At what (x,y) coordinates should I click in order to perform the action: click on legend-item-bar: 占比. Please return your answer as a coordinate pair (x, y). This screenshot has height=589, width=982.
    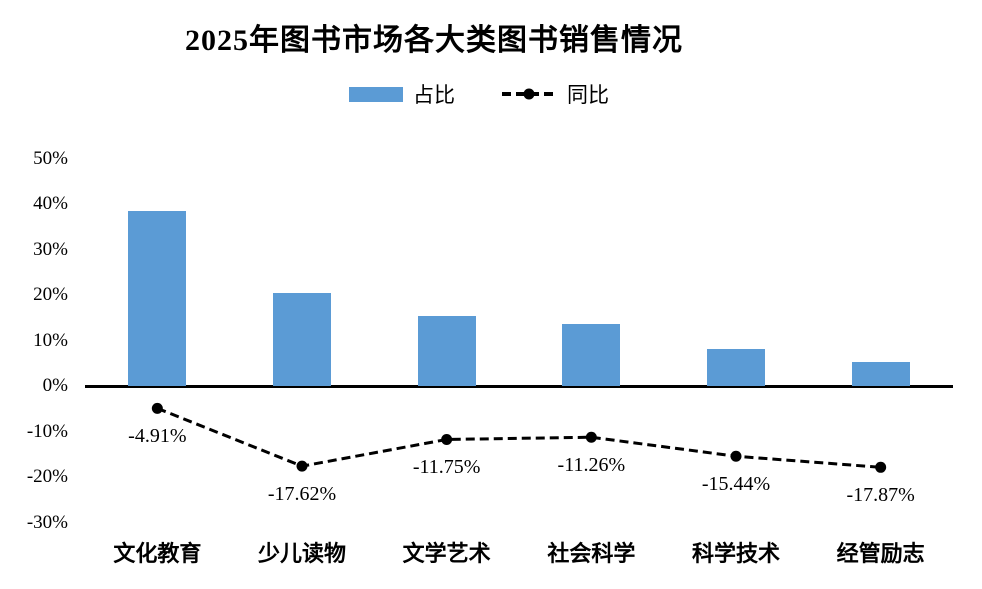
    Looking at the image, I should click on (402, 94).